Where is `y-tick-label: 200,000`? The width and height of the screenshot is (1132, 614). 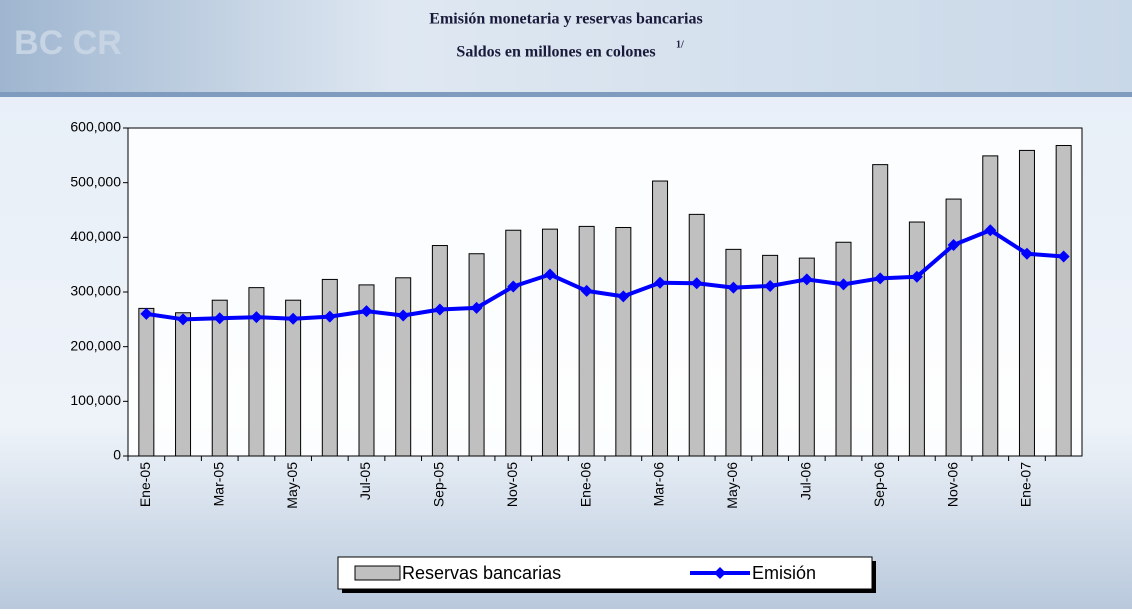 y-tick-label: 200,000 is located at coordinates (95, 345).